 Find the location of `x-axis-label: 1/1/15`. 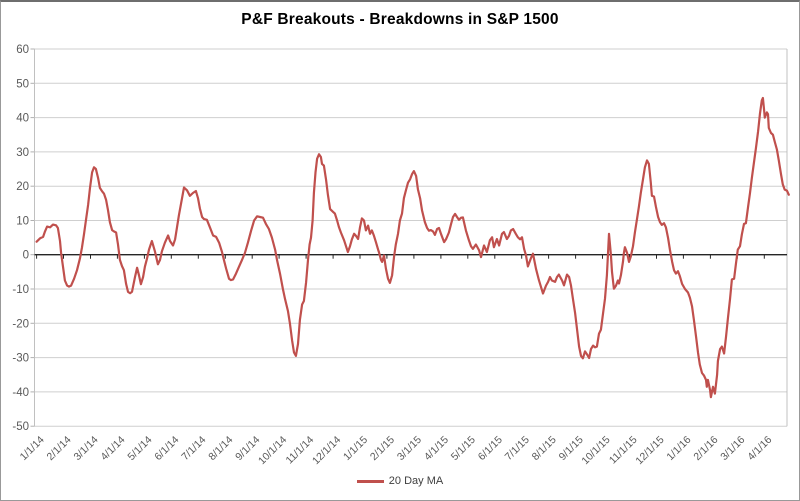

x-axis-label: 1/1/15 is located at coordinates (355, 448).